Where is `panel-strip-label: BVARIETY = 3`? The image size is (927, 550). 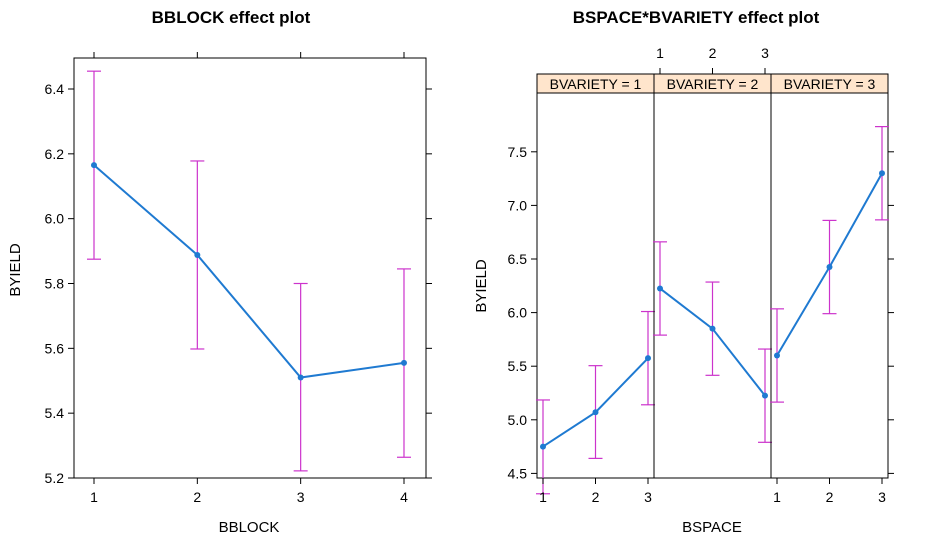
panel-strip-label: BVARIETY = 3 is located at coordinates (830, 84).